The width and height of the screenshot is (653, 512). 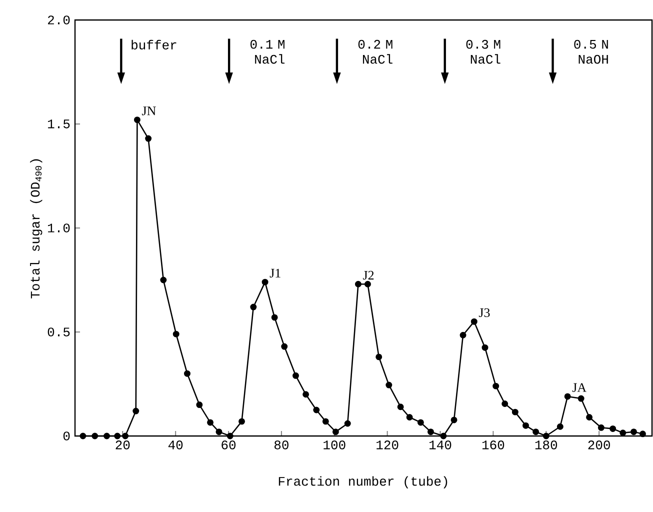 I want to click on x-tick-label: 40, so click(x=175, y=445).